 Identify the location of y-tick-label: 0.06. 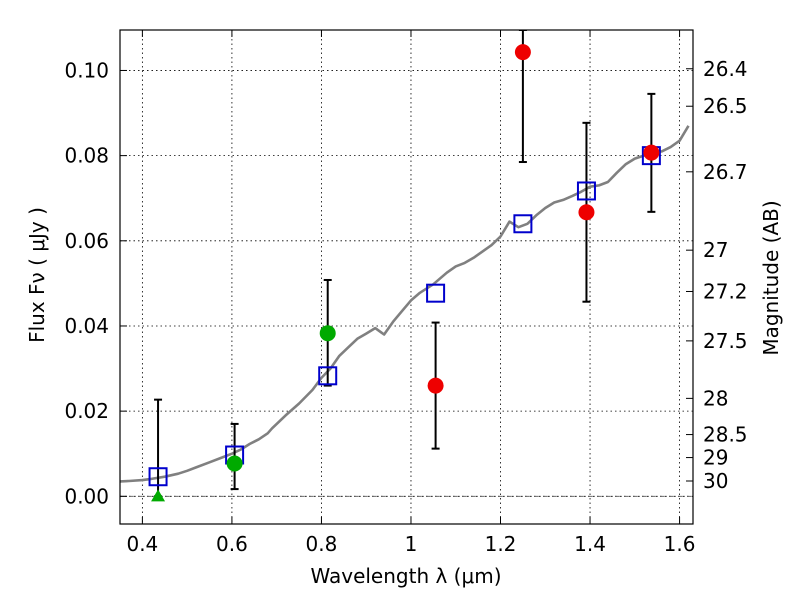
(86, 241).